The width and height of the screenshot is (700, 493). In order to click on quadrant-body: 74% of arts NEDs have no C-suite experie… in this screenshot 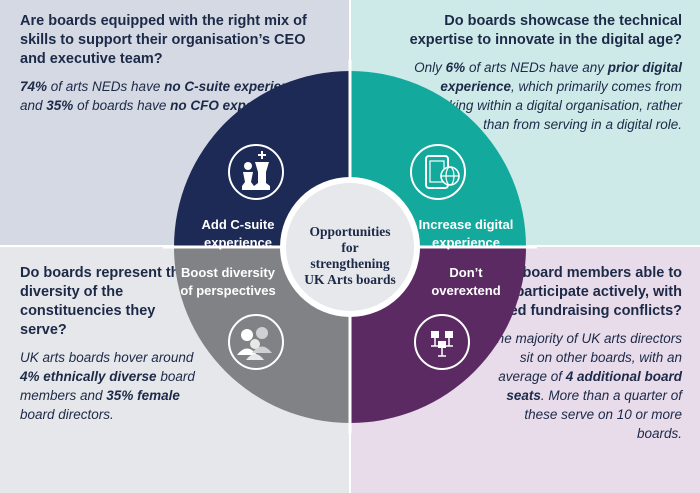, I will do `click(170, 96)`.